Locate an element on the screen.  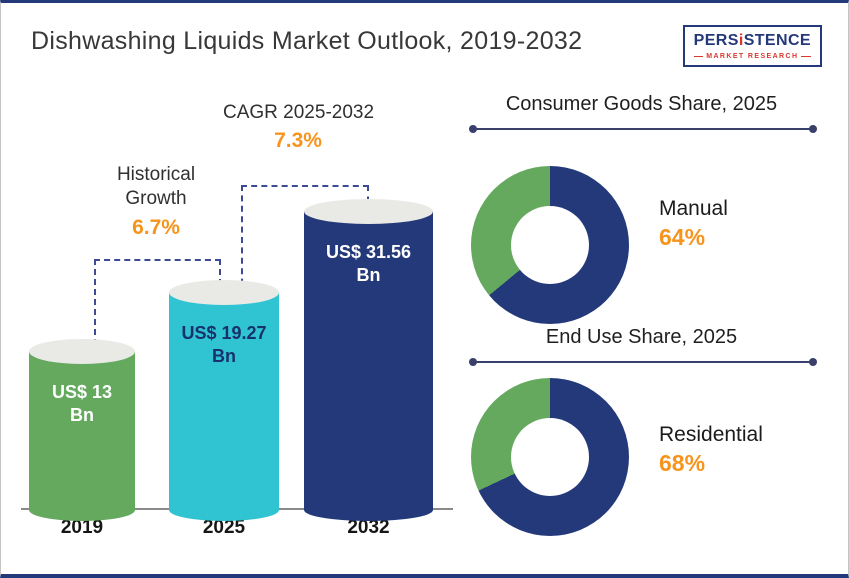
cagr-annotation: CAGR 2025-2032 7.3% is located at coordinates (299, 127).